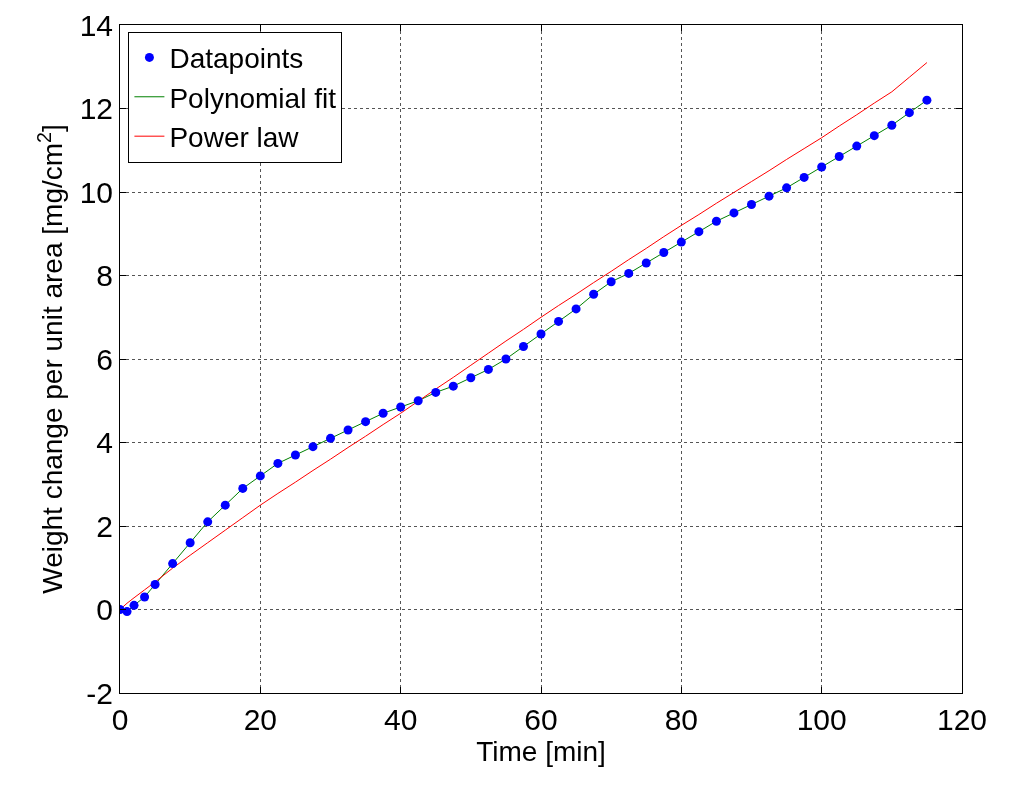 The height and width of the screenshot is (788, 1027). What do you see at coordinates (541, 751) in the screenshot?
I see `x-axis-title: Time [min]` at bounding box center [541, 751].